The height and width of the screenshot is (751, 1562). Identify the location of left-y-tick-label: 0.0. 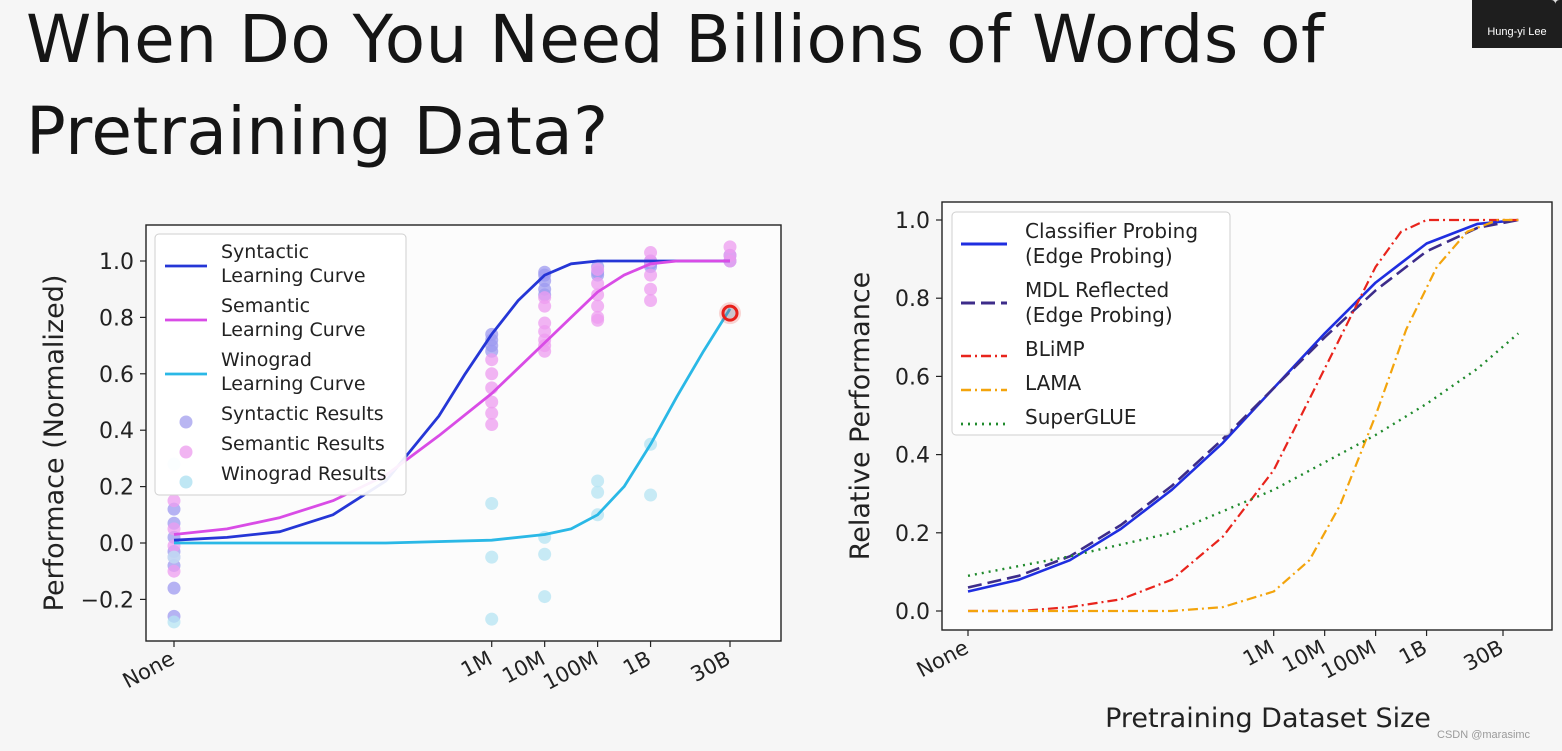
(116, 544).